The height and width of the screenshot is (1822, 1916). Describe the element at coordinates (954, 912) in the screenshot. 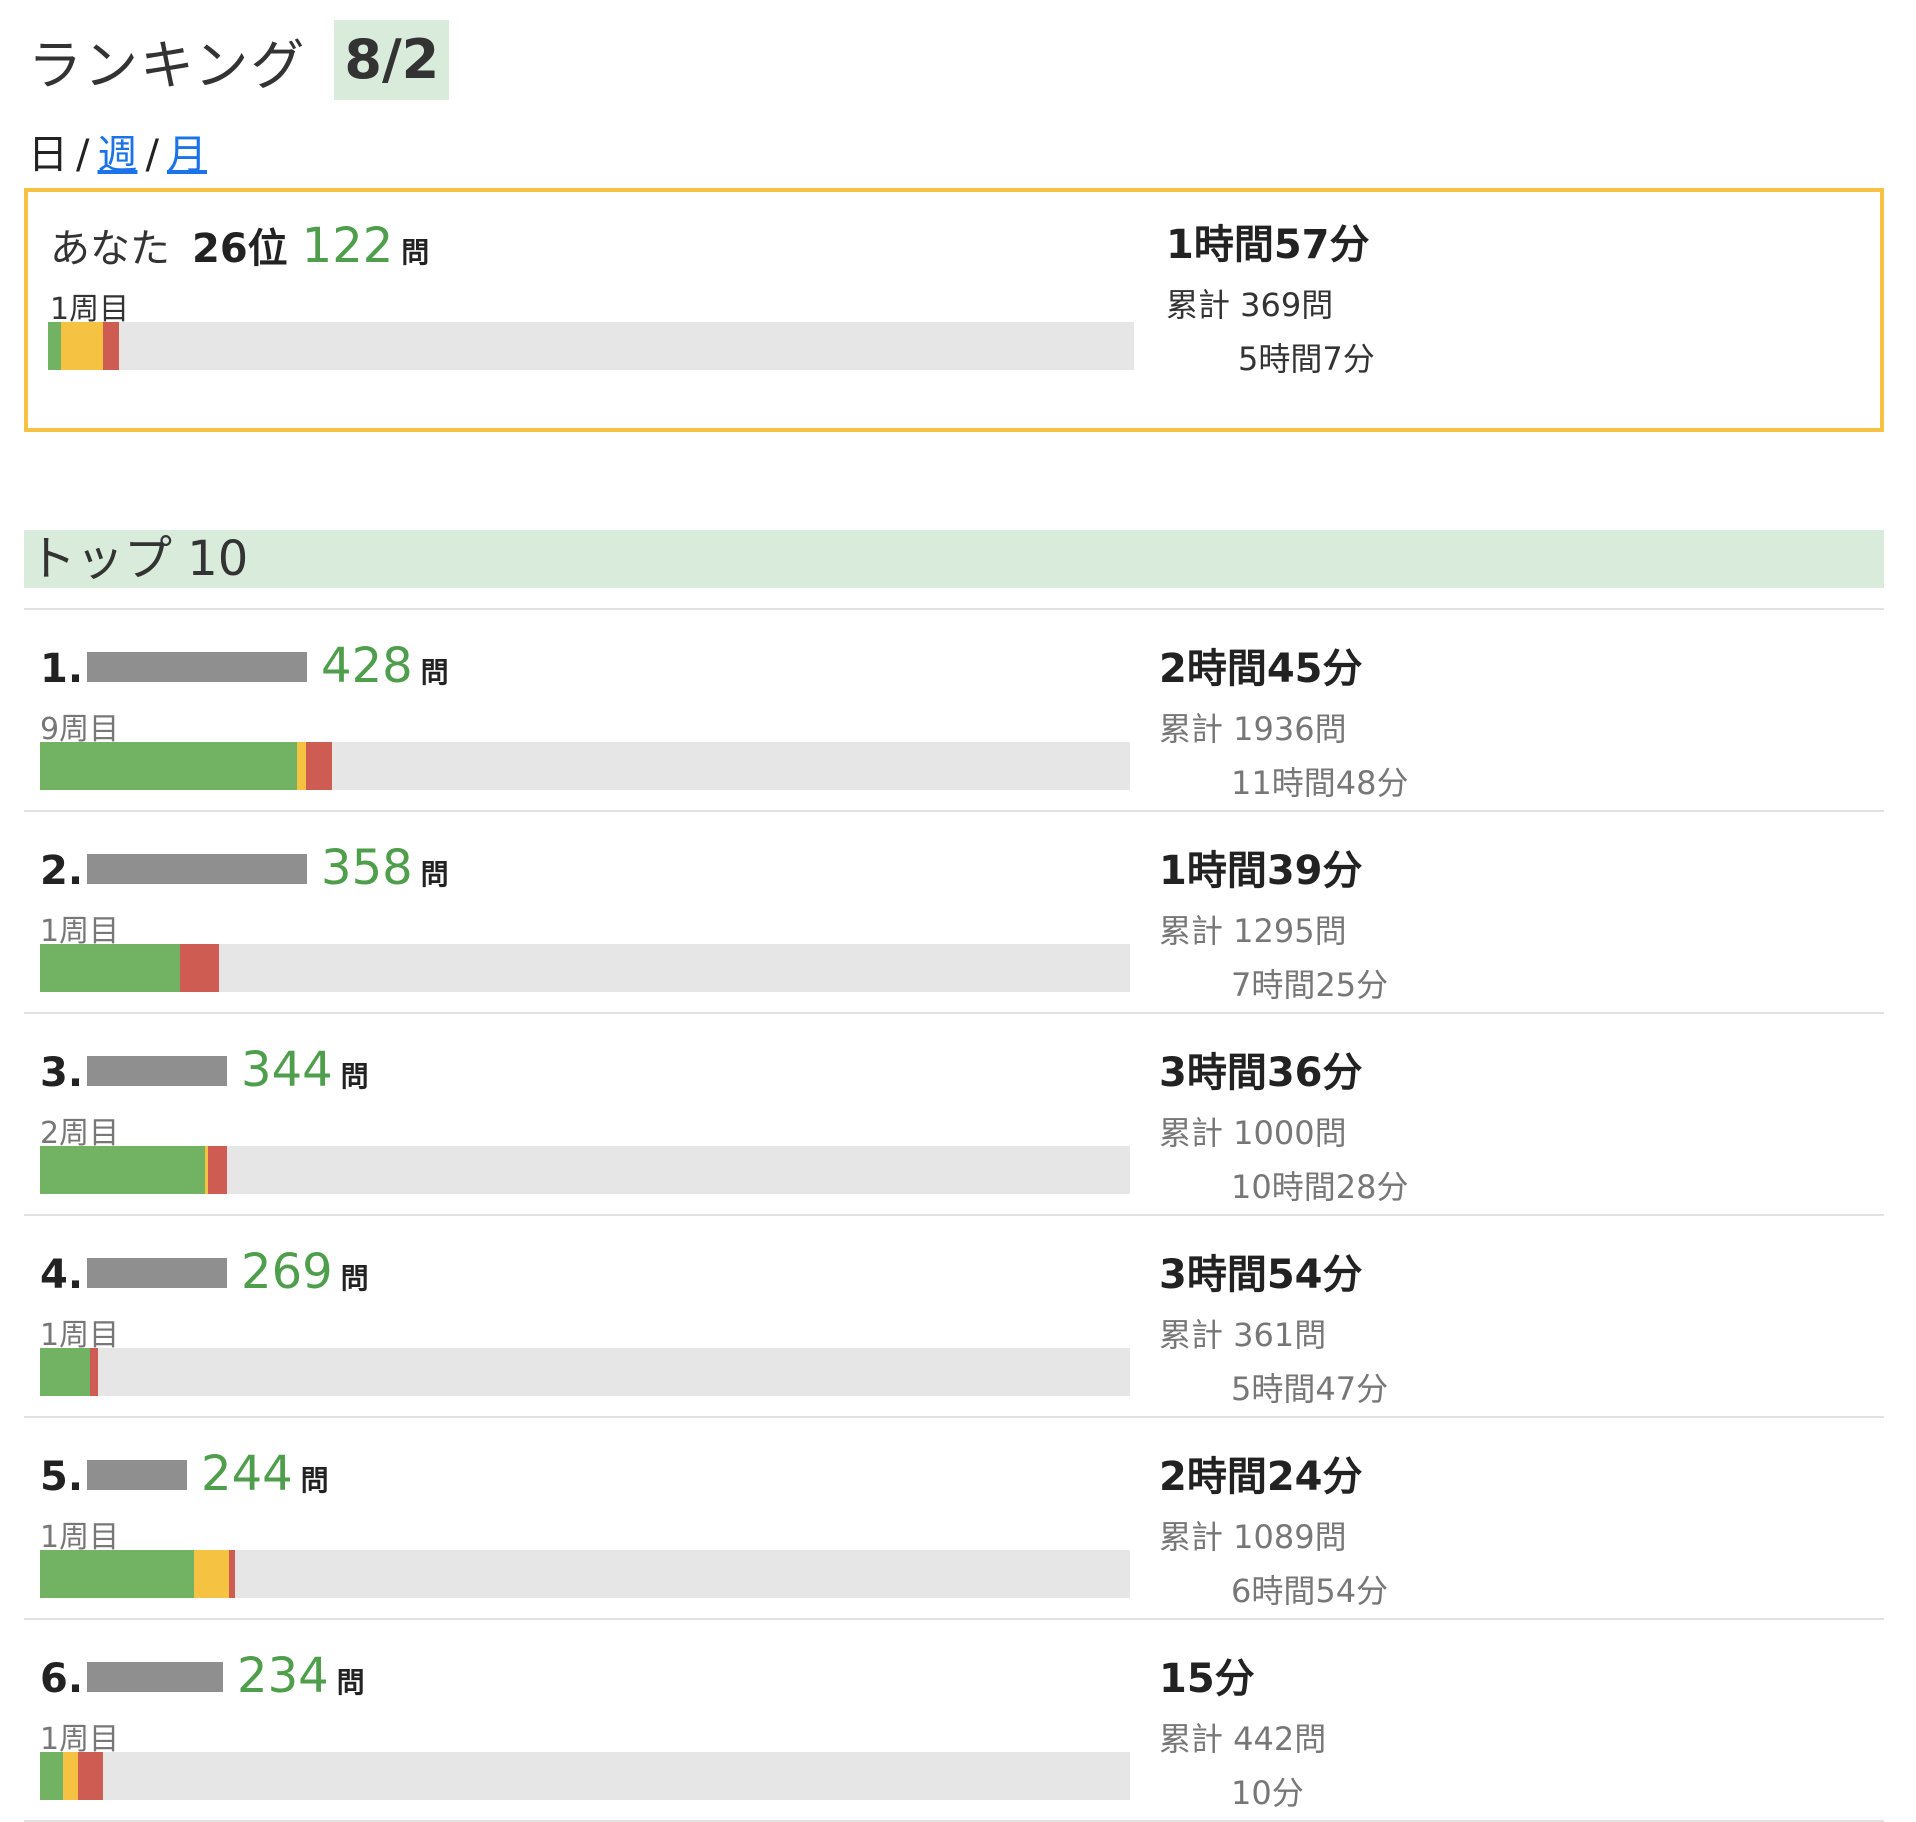

I see `ranking-row: 2. 358 問 1周目 1時間39分 累計 1295問 7時間25分` at that location.